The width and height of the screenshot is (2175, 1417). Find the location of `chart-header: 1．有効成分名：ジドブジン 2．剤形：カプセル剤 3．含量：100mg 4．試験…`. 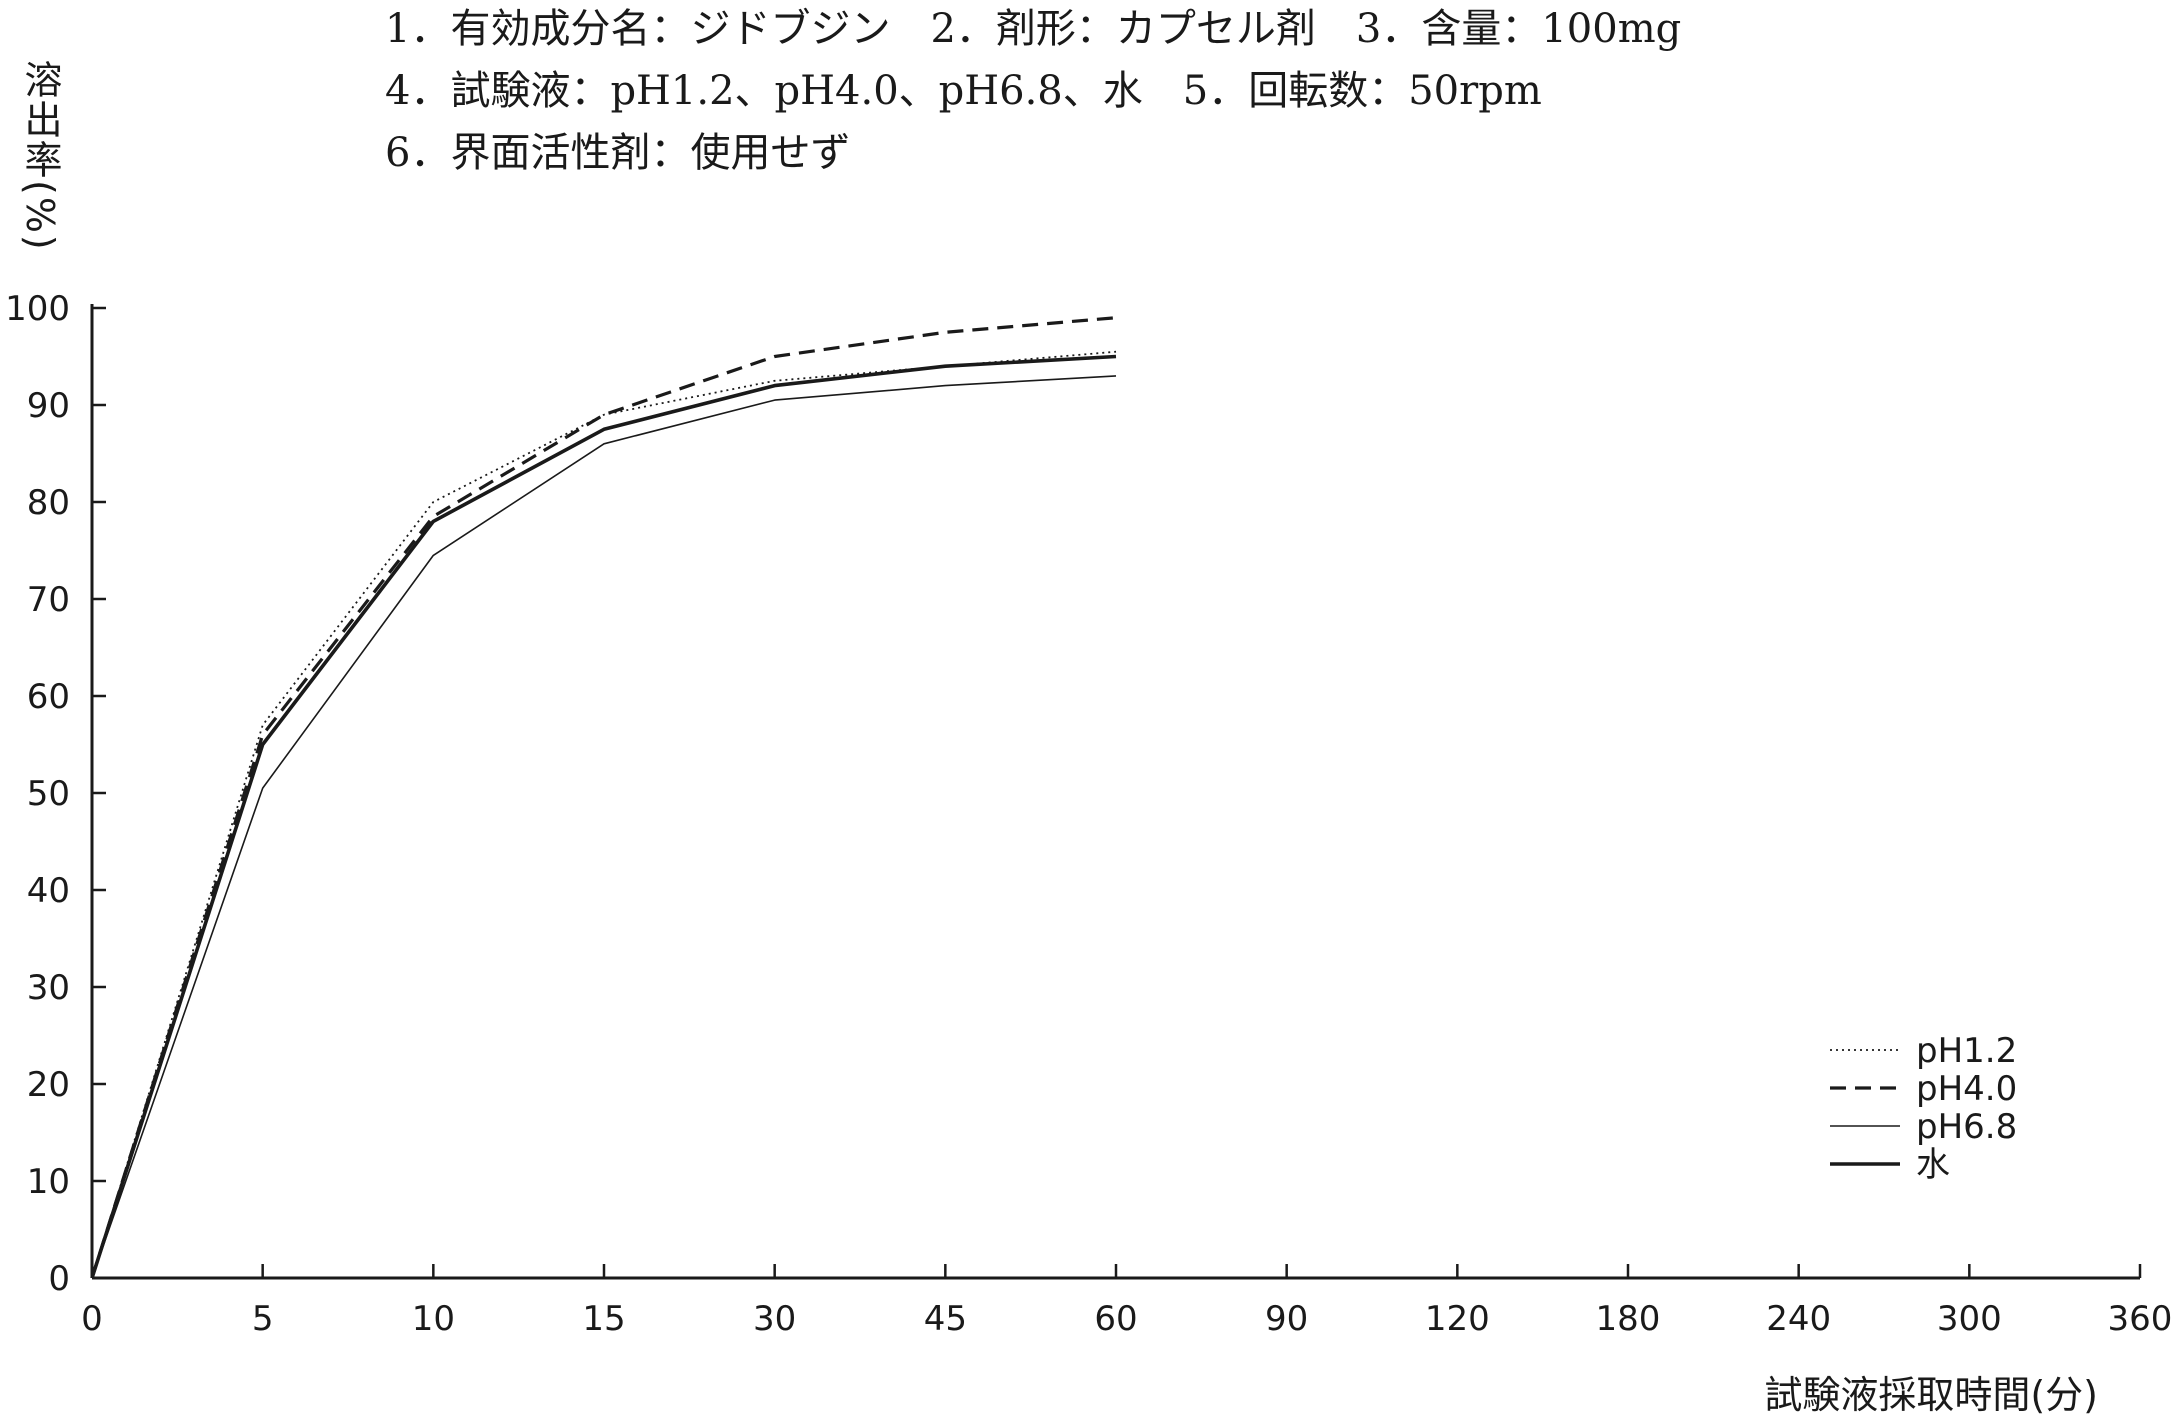

chart-header: 1．有効成分名：ジドブジン 2．剤形：カプセル剤 3．含量：100mg 4．試験… is located at coordinates (1033, 91).